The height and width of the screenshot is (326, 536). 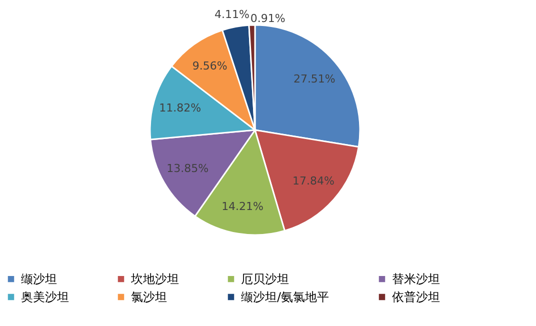 I want to click on legend-label: 氯沙坦, so click(x=149, y=297).